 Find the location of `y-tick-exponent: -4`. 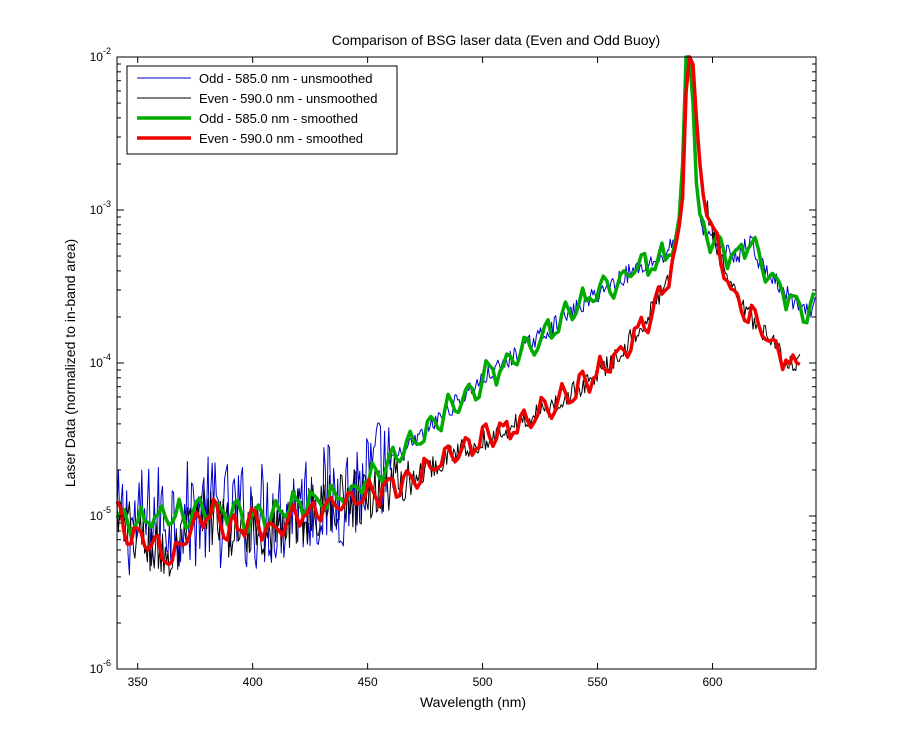

y-tick-exponent: -4 is located at coordinates (107, 357).